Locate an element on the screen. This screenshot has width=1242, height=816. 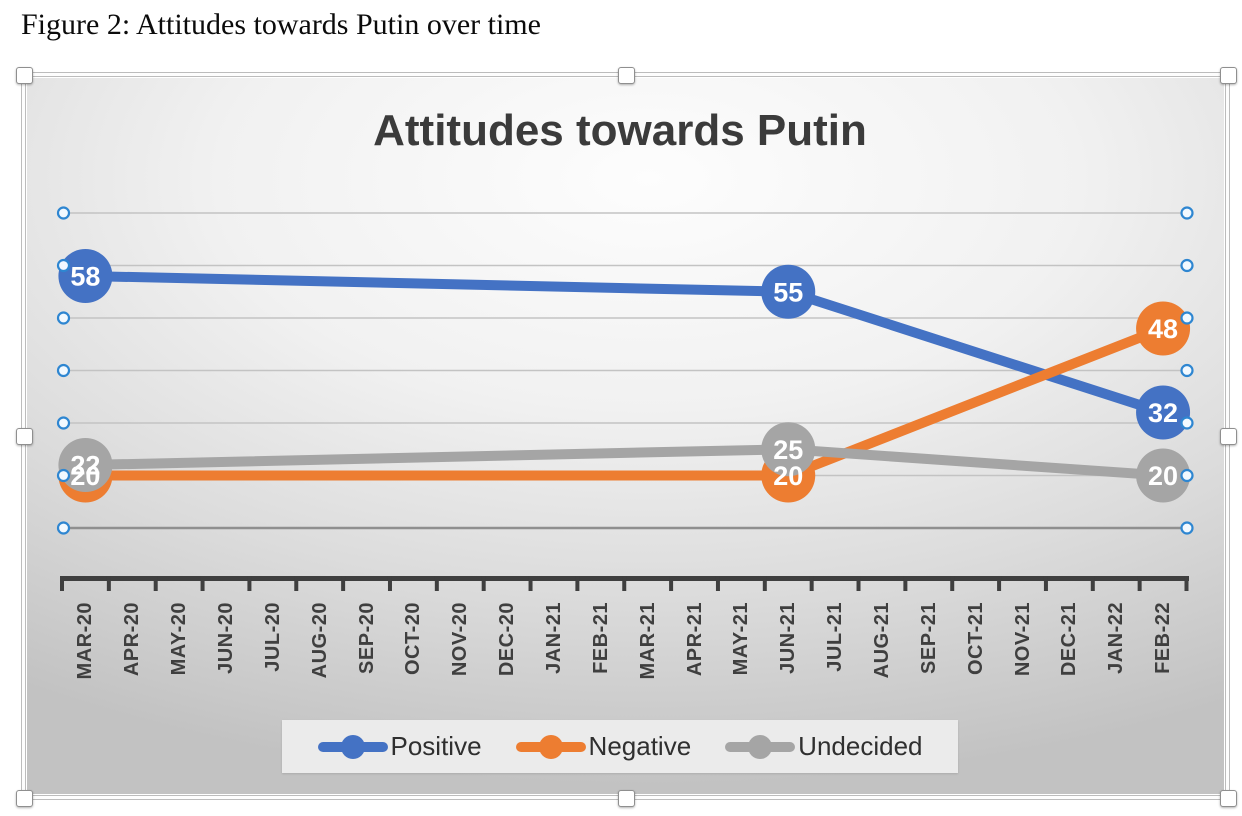
selection-handle-top-middle is located at coordinates (626, 75).